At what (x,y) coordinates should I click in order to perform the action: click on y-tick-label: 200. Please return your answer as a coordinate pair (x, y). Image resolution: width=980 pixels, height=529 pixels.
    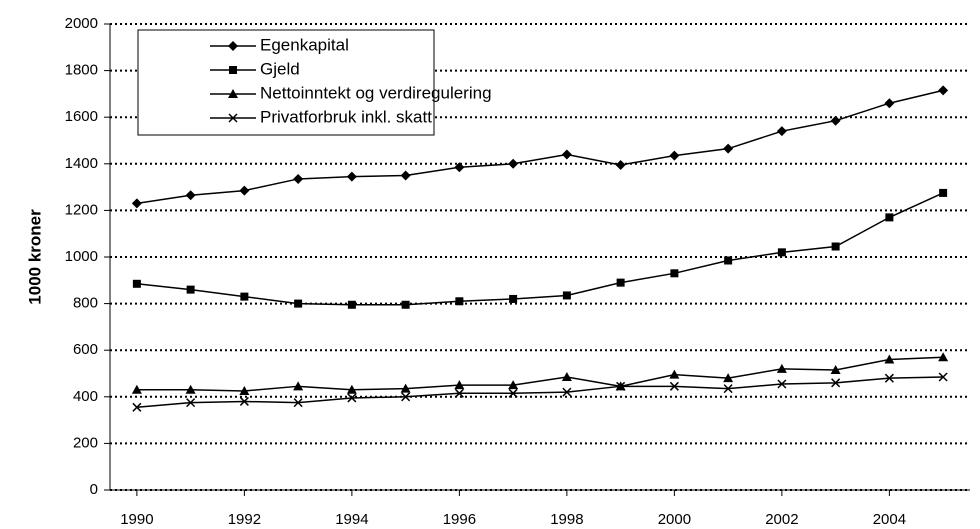
    Looking at the image, I should click on (85, 442).